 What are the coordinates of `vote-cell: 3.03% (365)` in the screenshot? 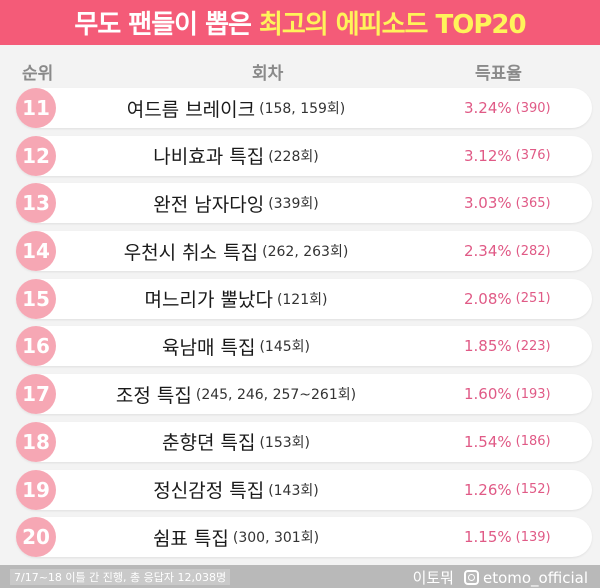 It's located at (524, 203).